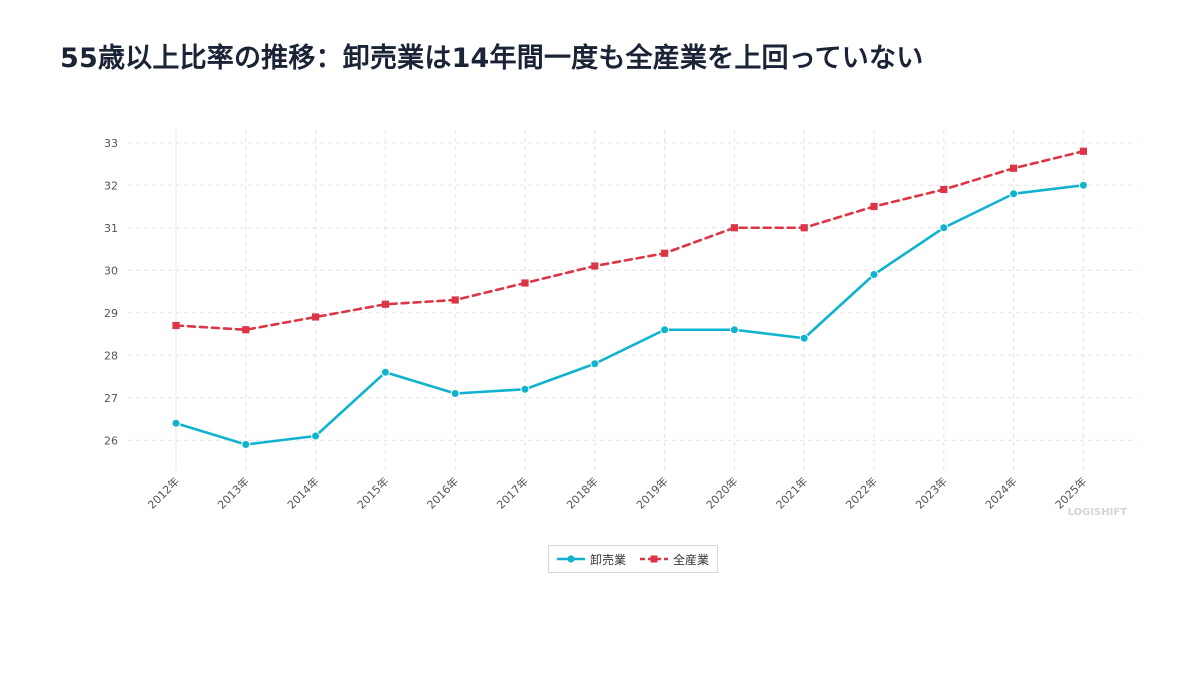  Describe the element at coordinates (111, 143) in the screenshot. I see `y-tick-label: 33` at that location.